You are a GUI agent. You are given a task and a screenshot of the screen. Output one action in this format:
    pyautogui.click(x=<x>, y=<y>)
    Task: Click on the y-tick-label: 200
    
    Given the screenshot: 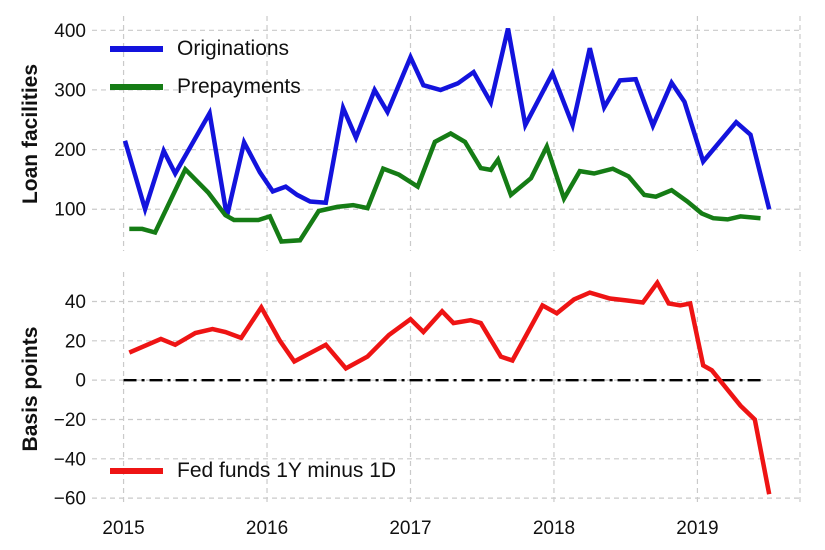 What is the action you would take?
    pyautogui.click(x=70, y=150)
    